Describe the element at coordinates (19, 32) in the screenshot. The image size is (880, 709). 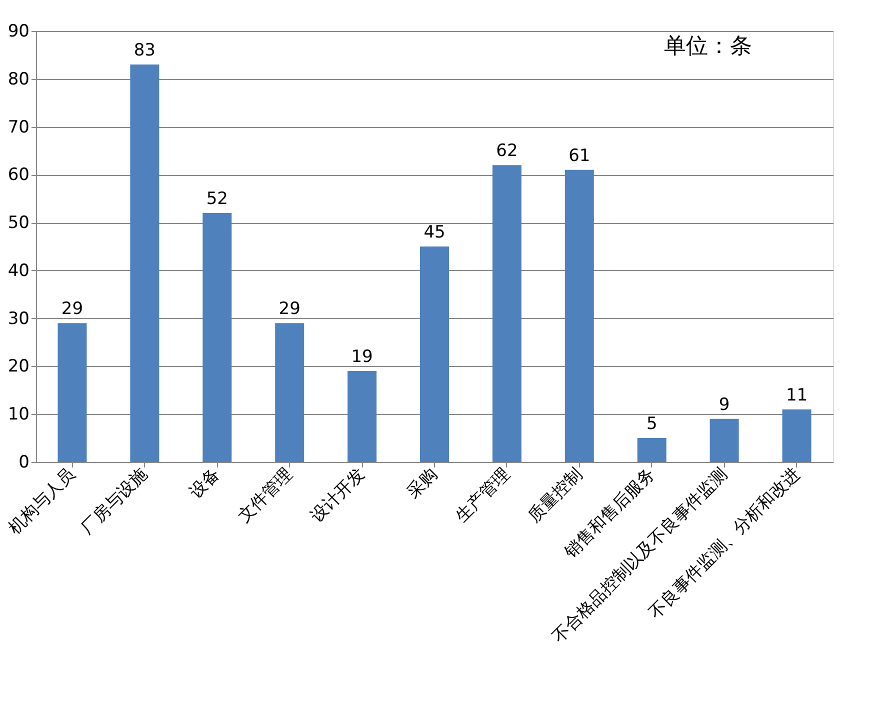
I see `y-tick-label: 90` at that location.